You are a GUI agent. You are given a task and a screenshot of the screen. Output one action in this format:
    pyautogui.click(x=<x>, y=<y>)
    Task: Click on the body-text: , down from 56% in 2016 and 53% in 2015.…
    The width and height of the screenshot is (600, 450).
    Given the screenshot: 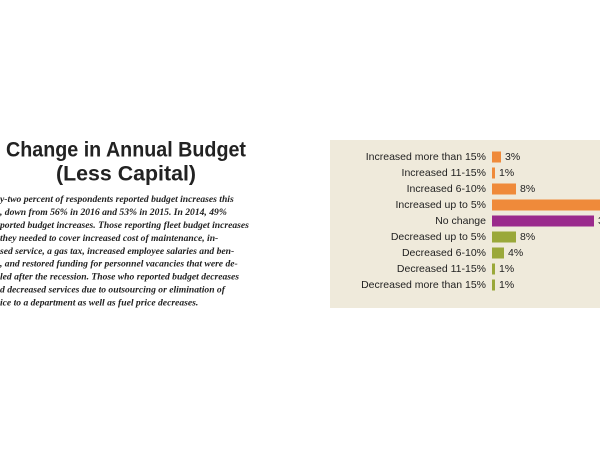 What is the action you would take?
    pyautogui.click(x=113, y=212)
    